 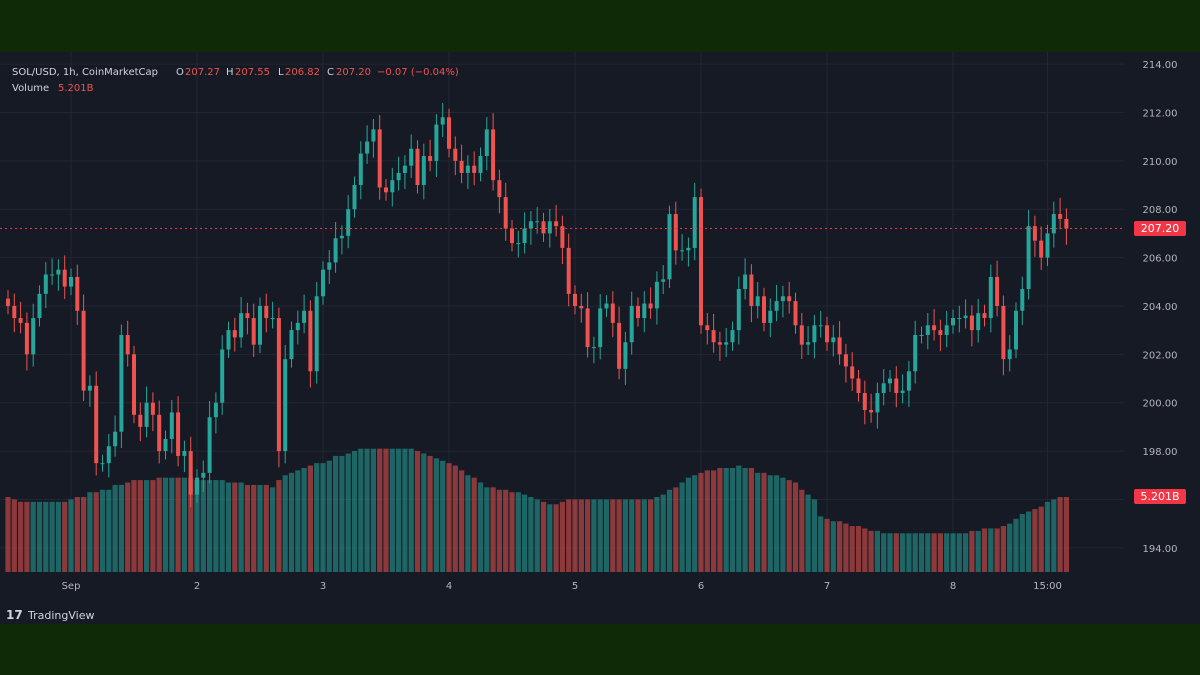 I want to click on time-tick-label: 8, so click(x=953, y=586).